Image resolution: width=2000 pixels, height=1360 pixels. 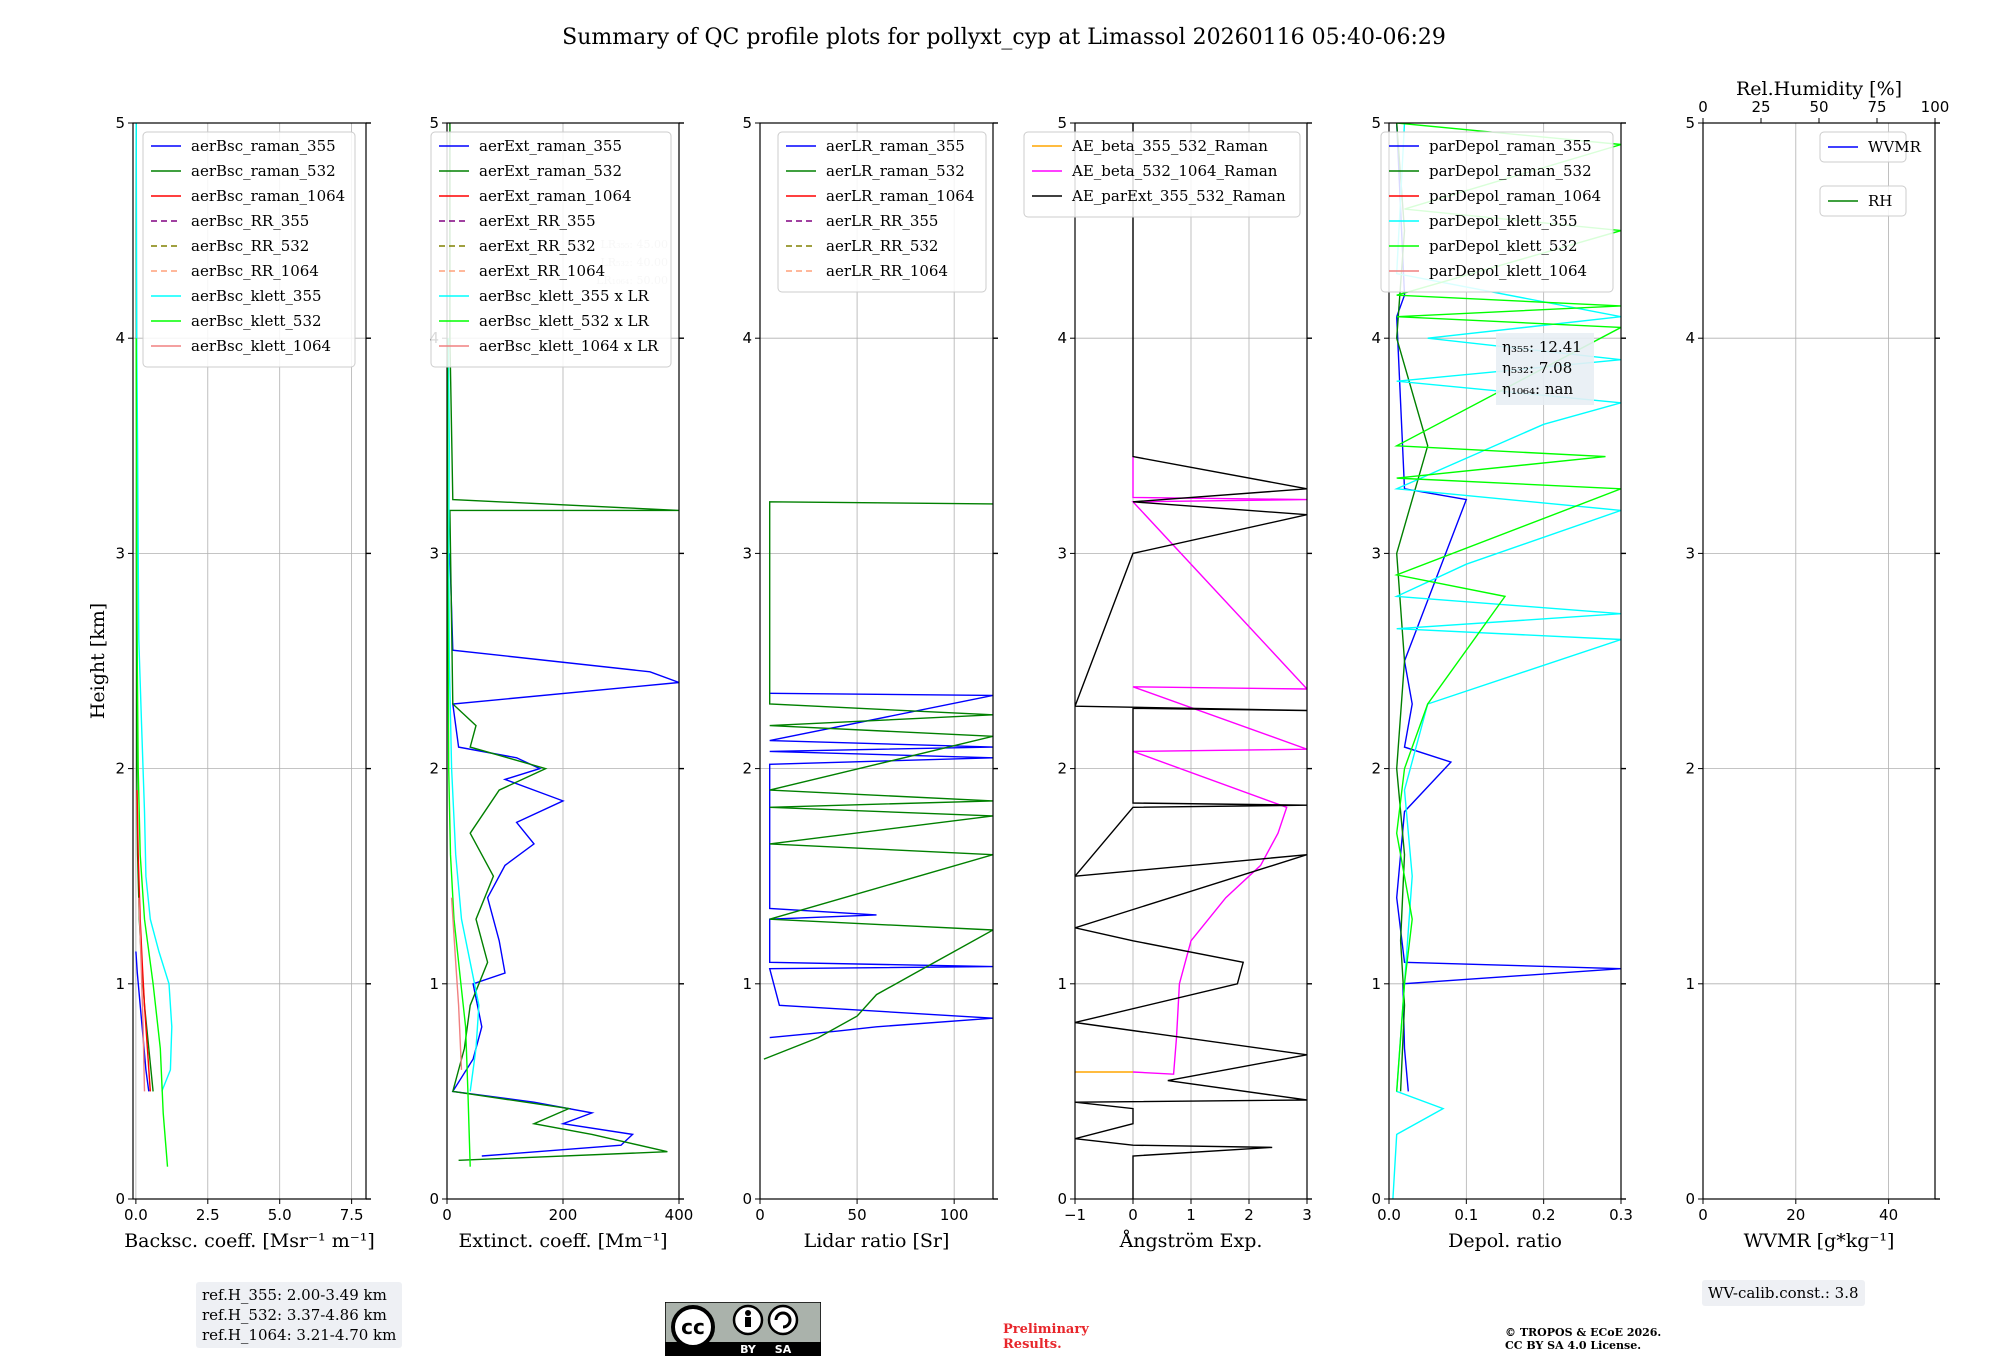 What do you see at coordinates (1819, 661) in the screenshot?
I see `axes-frame` at bounding box center [1819, 661].